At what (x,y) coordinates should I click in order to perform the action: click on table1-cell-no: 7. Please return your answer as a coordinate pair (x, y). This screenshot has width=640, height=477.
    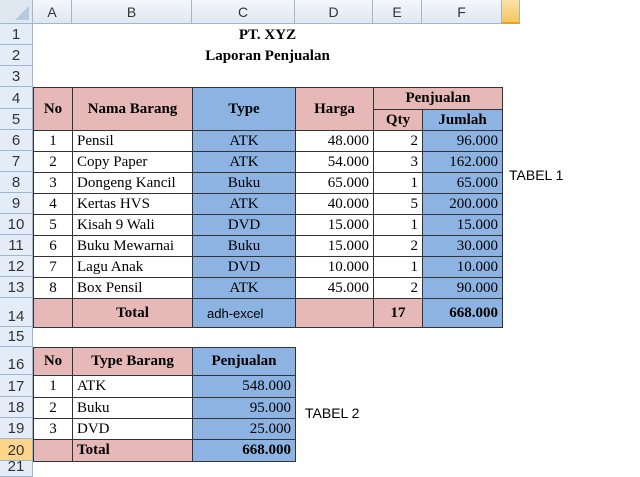
    Looking at the image, I should click on (53, 267).